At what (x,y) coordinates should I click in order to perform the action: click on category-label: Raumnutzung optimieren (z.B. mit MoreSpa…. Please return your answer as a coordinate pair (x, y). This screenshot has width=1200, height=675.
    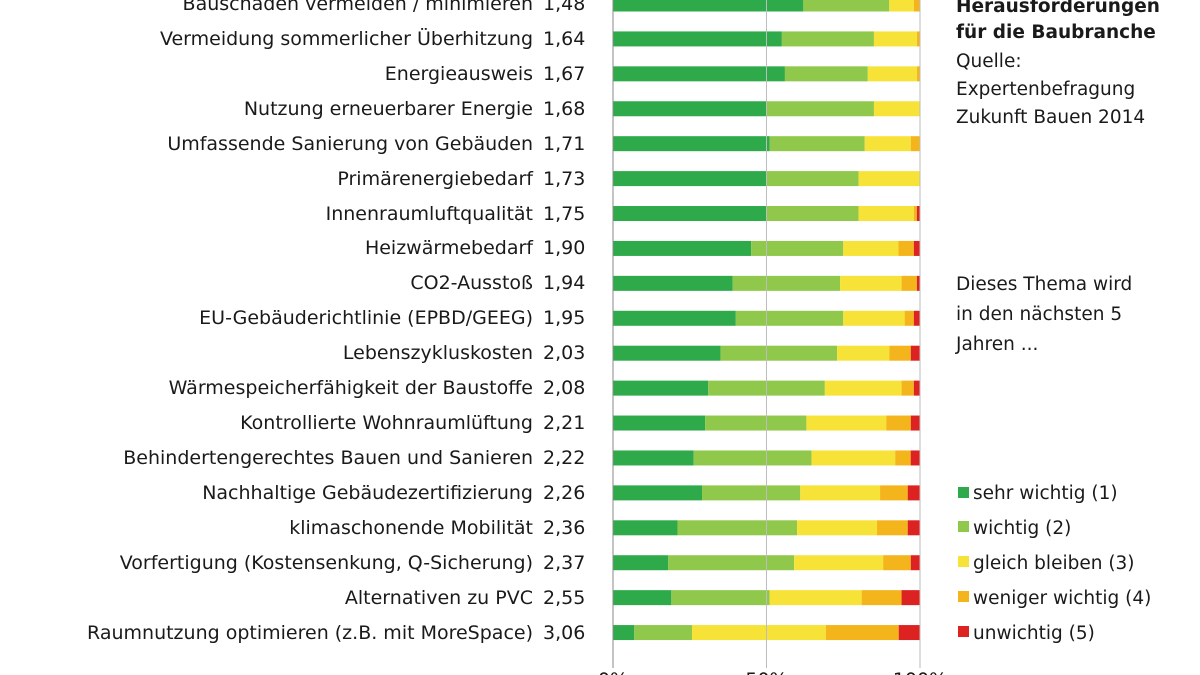
    Looking at the image, I should click on (310, 632).